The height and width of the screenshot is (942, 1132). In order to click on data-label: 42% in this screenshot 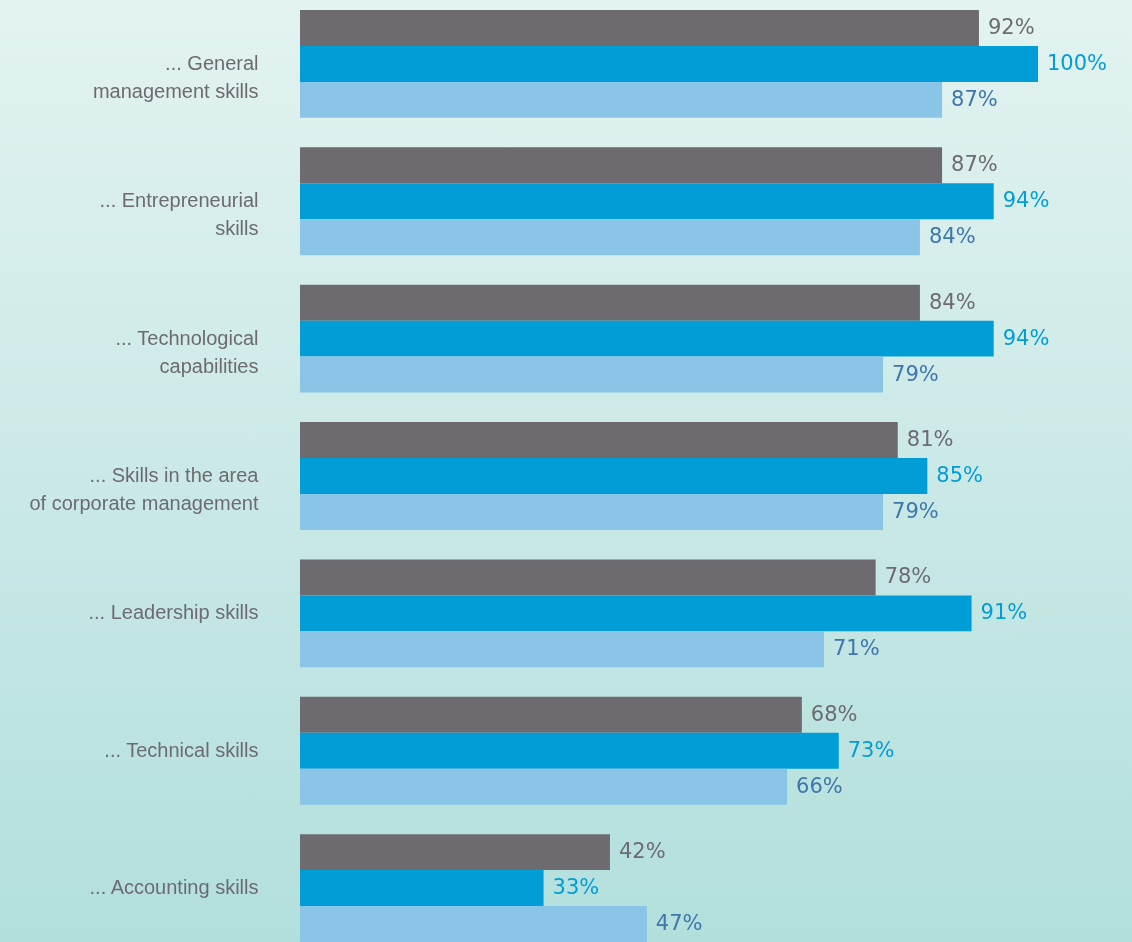, I will do `click(642, 851)`.